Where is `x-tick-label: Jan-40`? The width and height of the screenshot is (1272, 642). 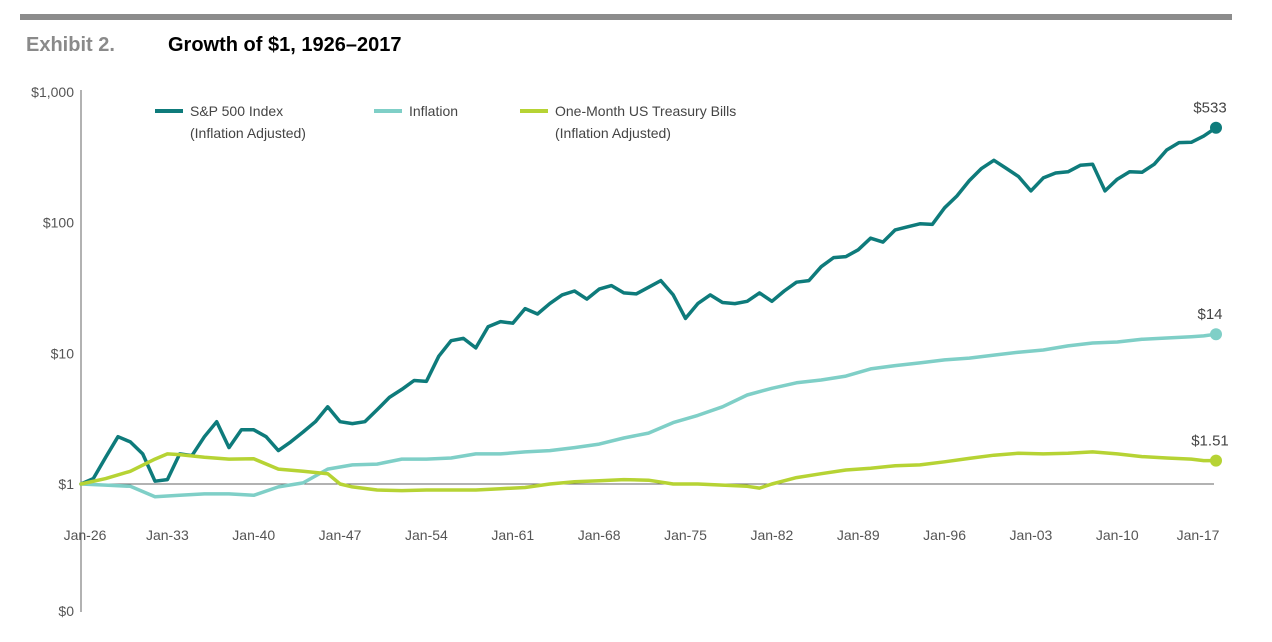
x-tick-label: Jan-40 is located at coordinates (253, 535).